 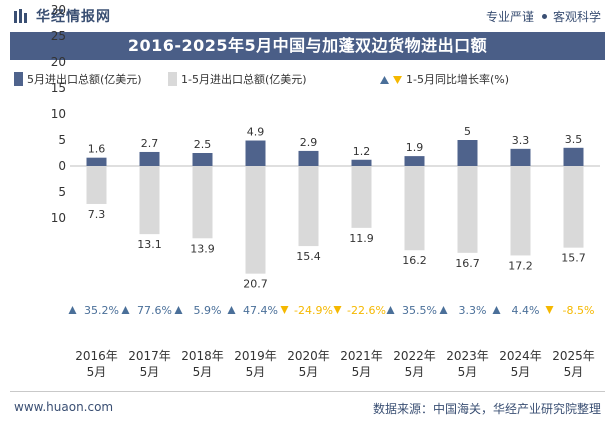 I want to click on x-tick-label: 2016年, so click(x=96, y=356).